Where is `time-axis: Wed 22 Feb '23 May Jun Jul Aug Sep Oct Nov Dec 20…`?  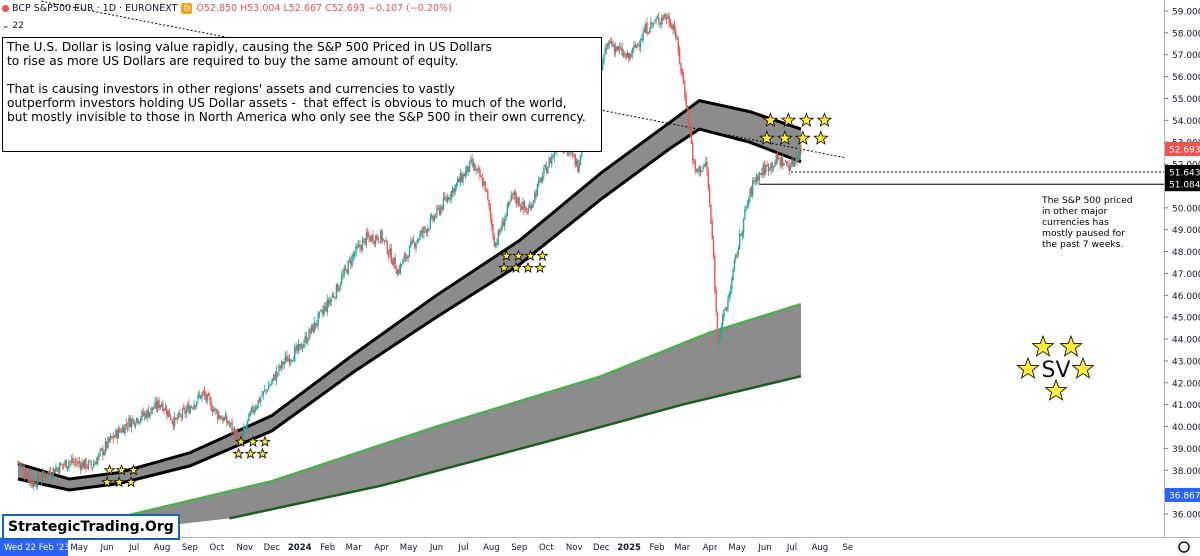
time-axis: Wed 22 Feb '23 May Jun Jul Aug Sep Oct Nov Dec 20… is located at coordinates (600, 546).